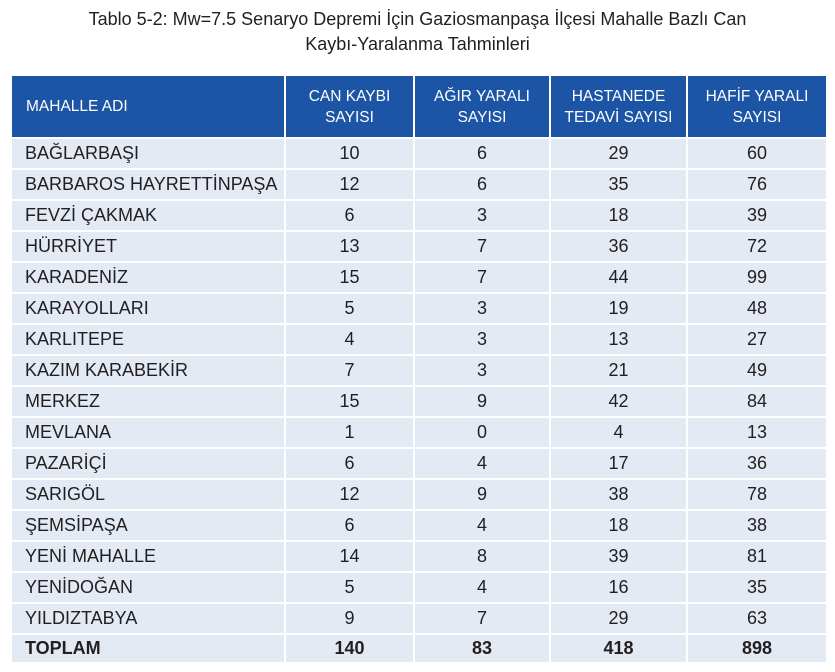  Describe the element at coordinates (618, 587) in the screenshot. I see `cell-hastanede-tedavi: 16` at that location.